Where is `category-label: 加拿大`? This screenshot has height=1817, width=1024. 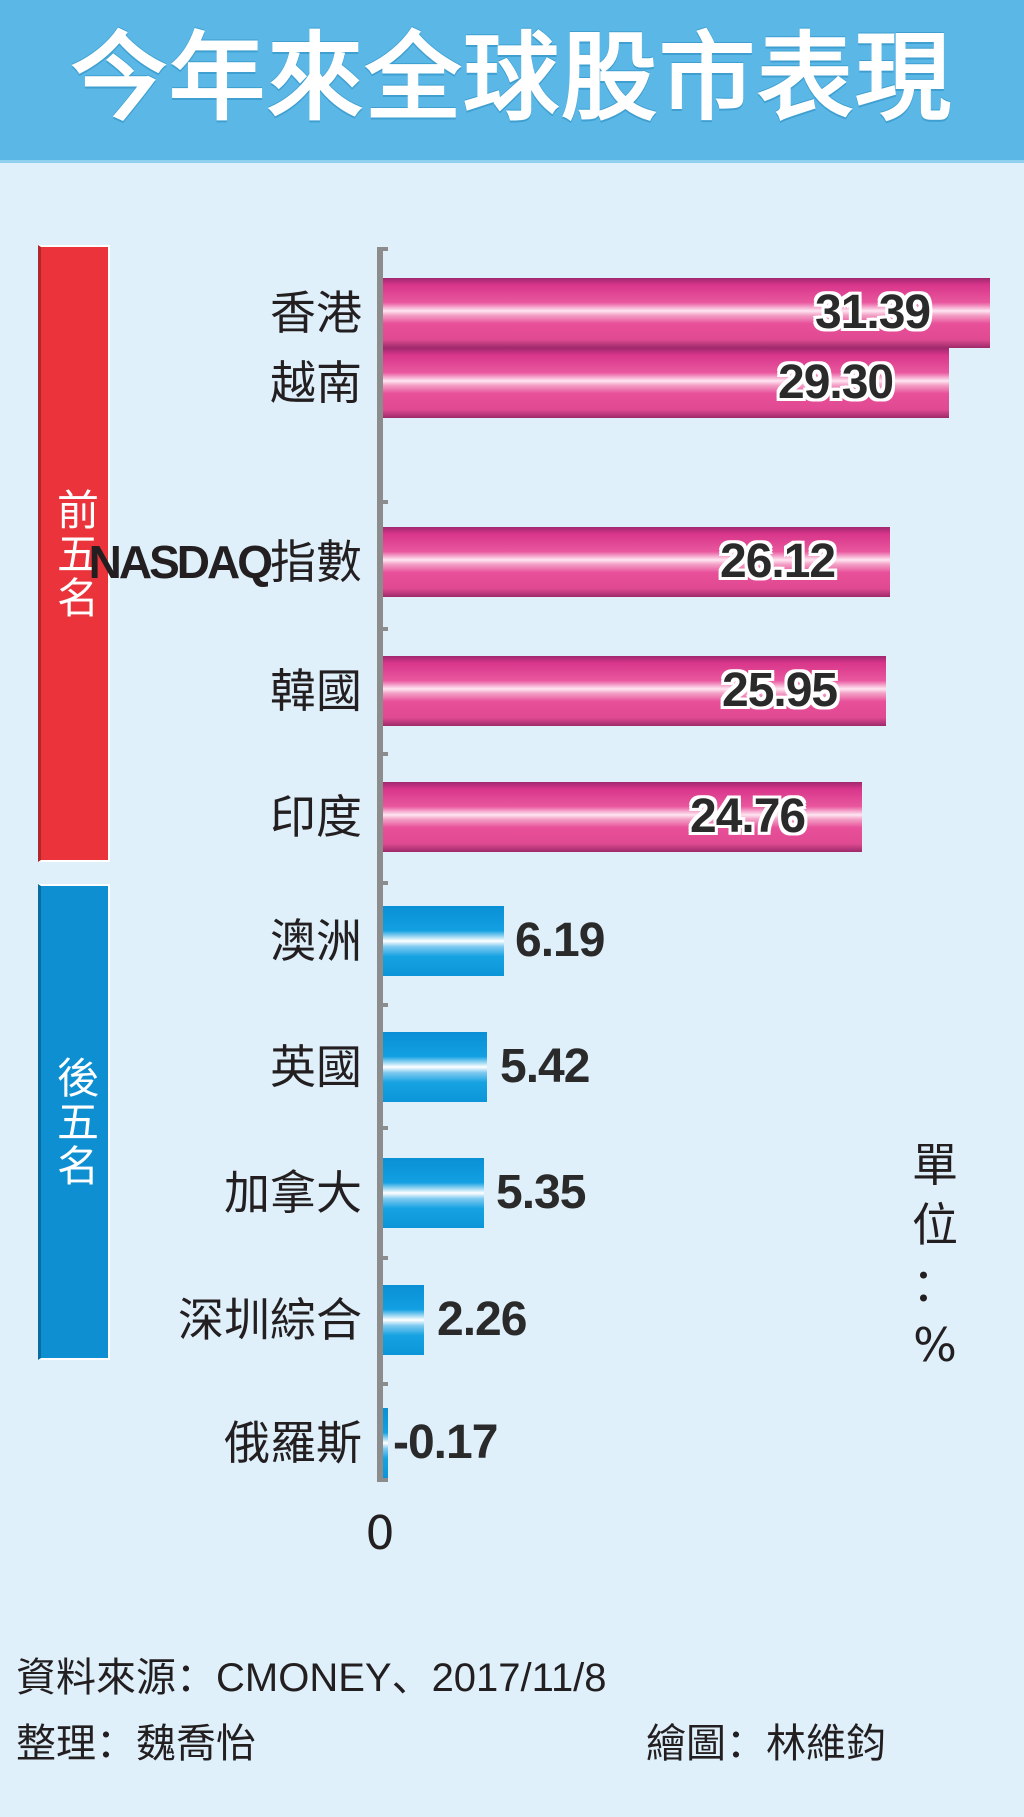
category-label: 加拿大 is located at coordinates (293, 1193).